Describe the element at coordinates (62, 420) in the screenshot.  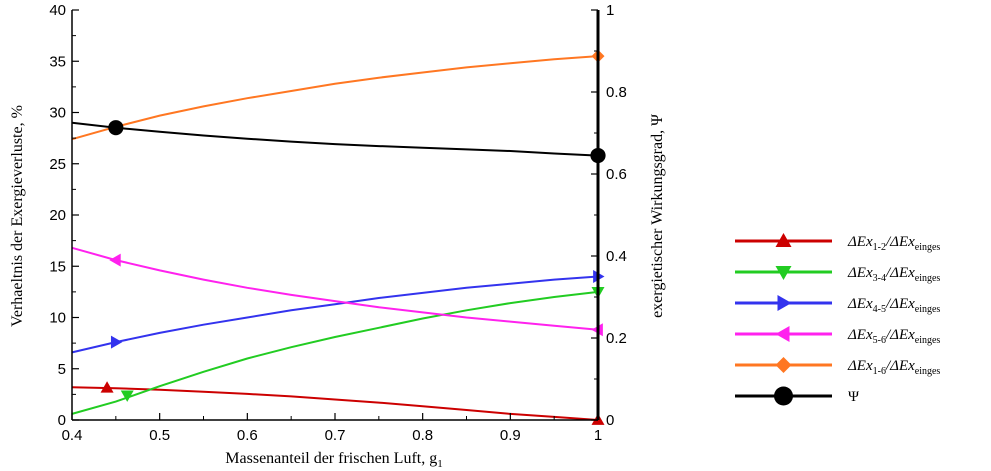
I see `y-tick-label: 0` at that location.